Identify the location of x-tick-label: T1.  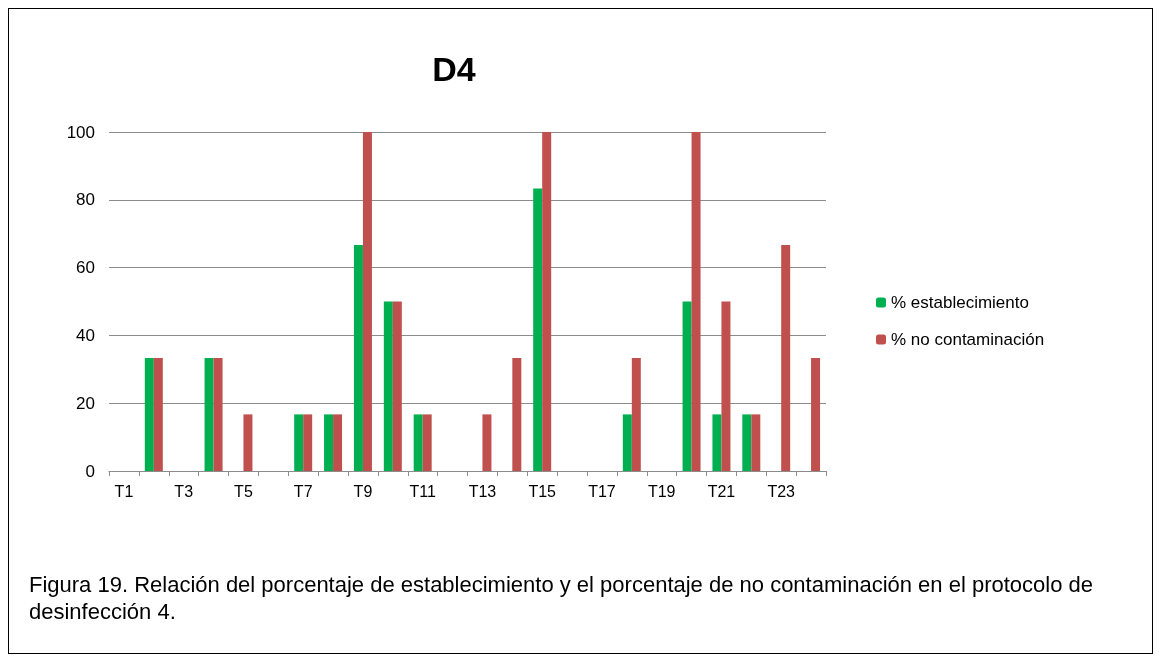
(124, 491).